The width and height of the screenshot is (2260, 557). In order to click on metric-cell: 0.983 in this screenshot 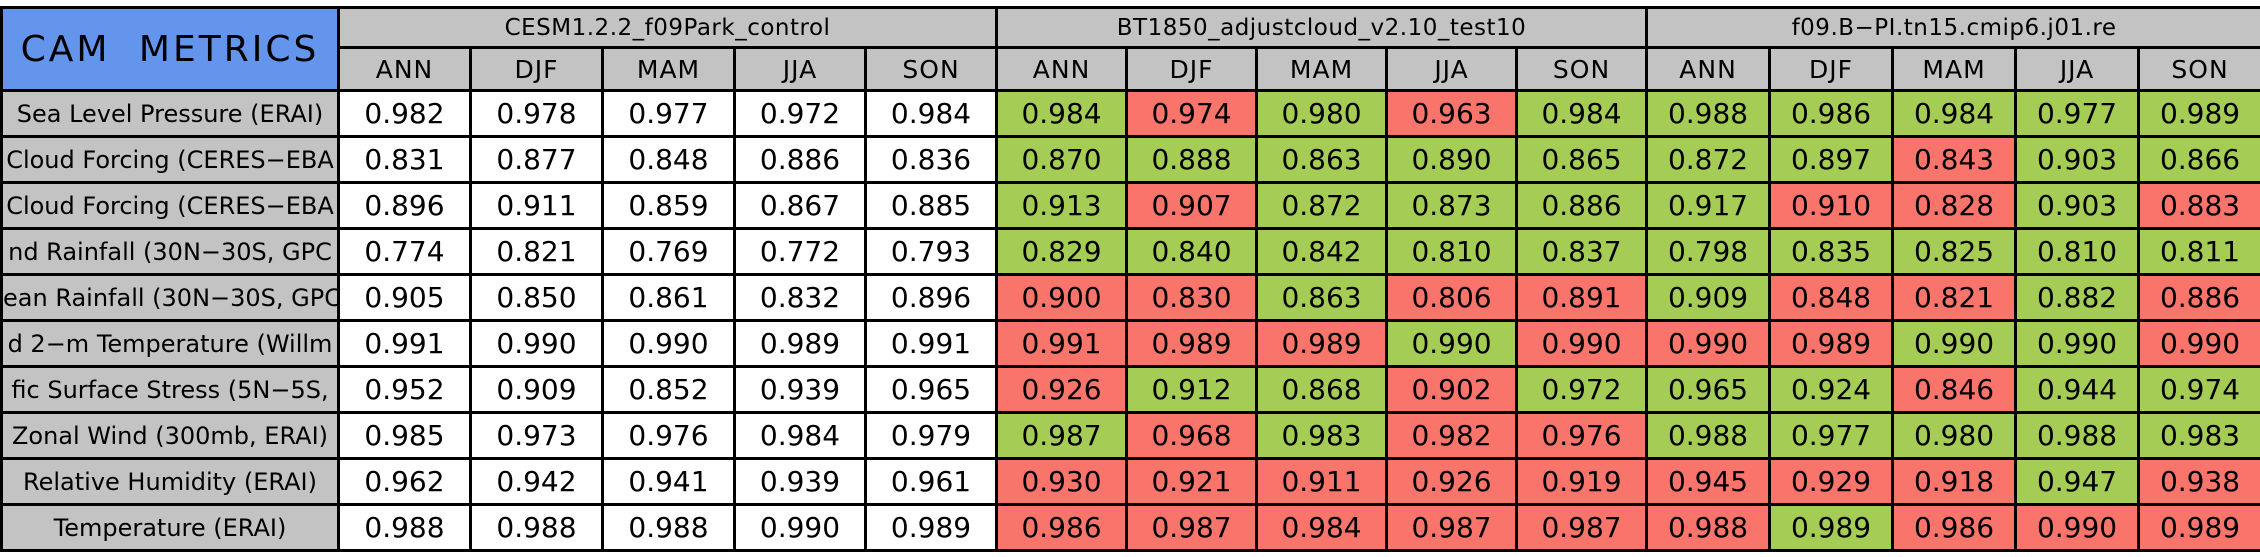, I will do `click(2199, 436)`.